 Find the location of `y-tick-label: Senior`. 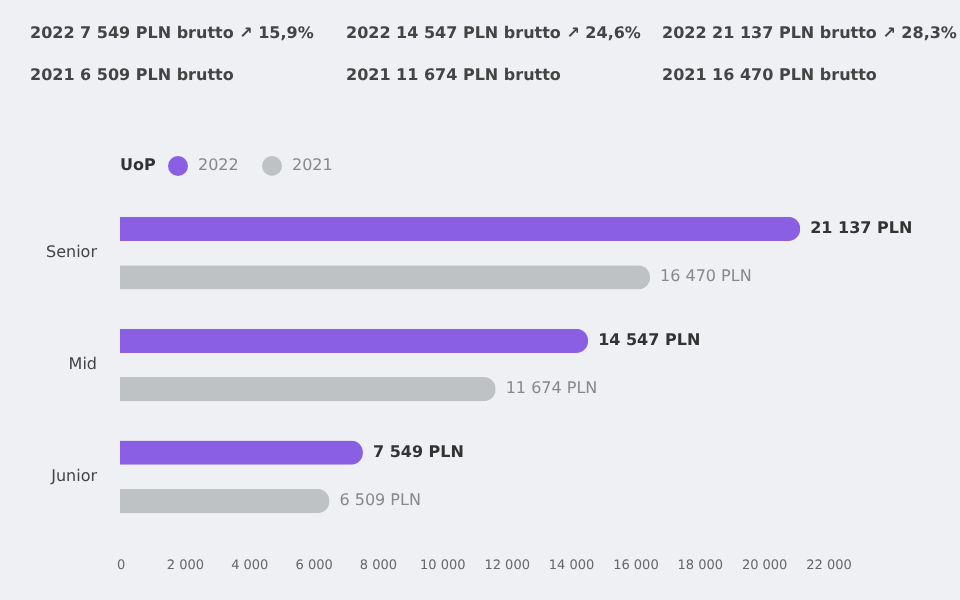

y-tick-label: Senior is located at coordinates (72, 252).